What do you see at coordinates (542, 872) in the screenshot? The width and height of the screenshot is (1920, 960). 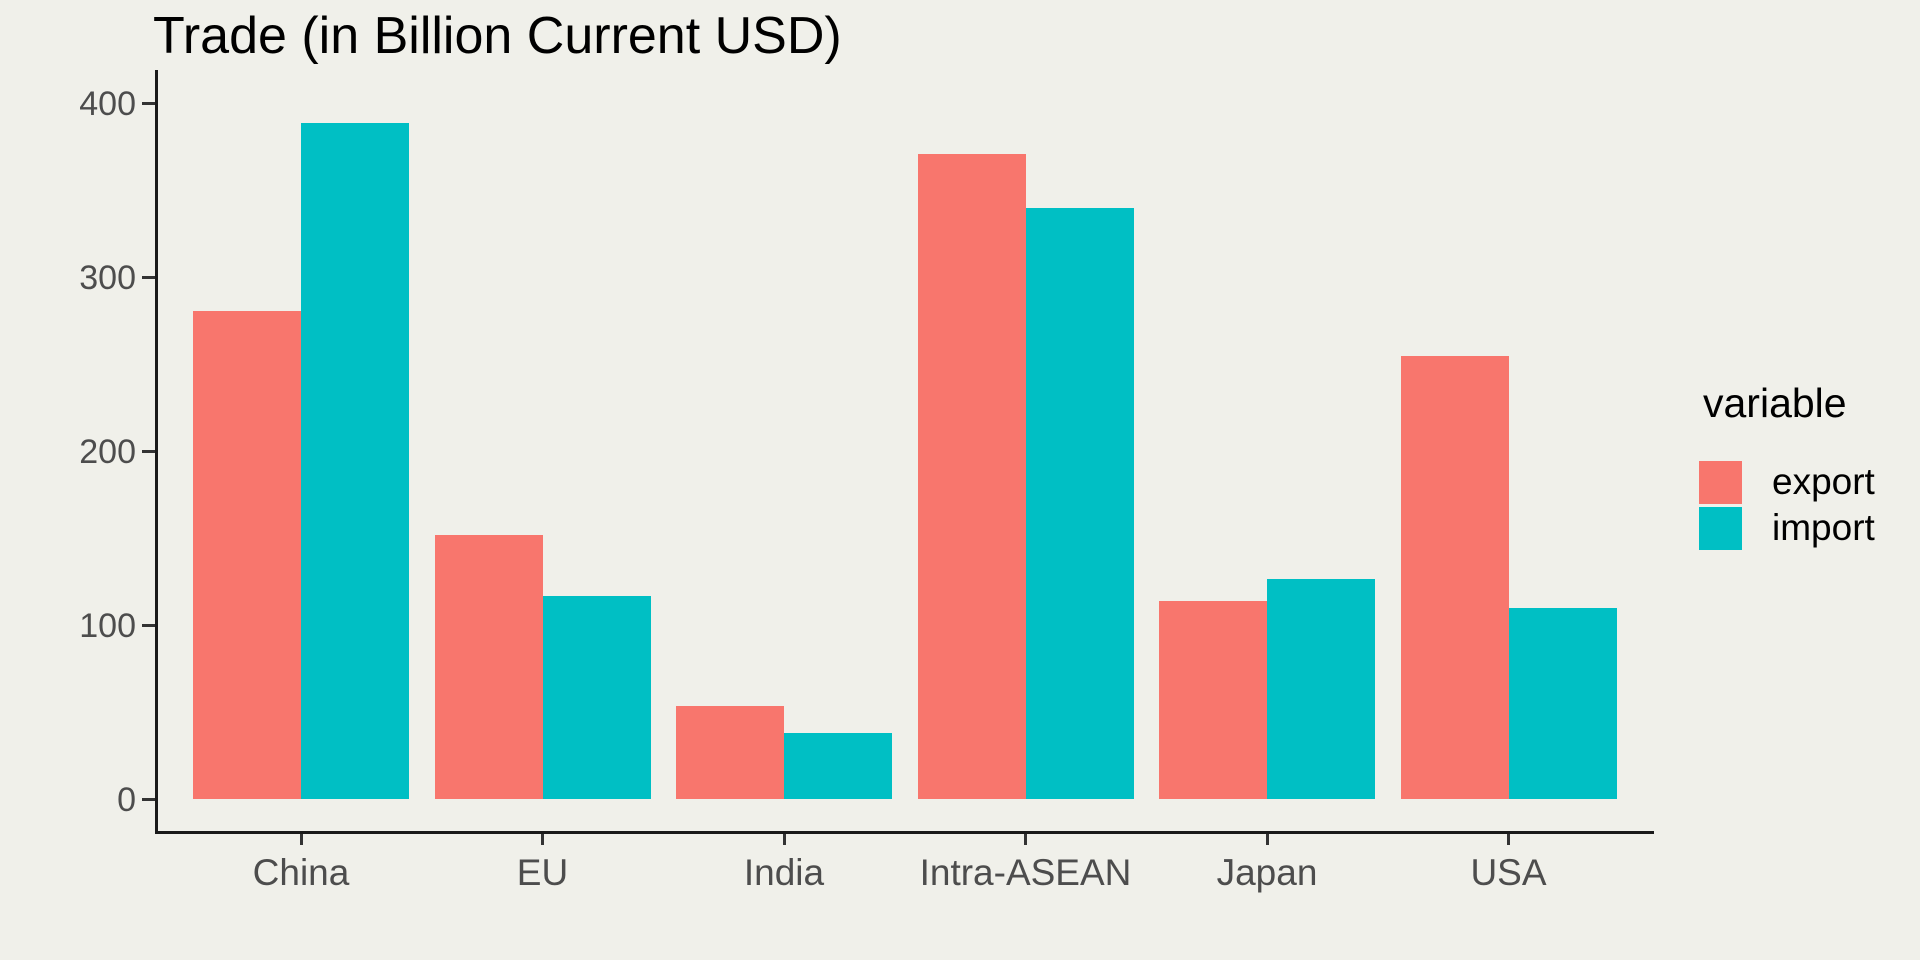 I see `x-axis-label-eu: EU` at bounding box center [542, 872].